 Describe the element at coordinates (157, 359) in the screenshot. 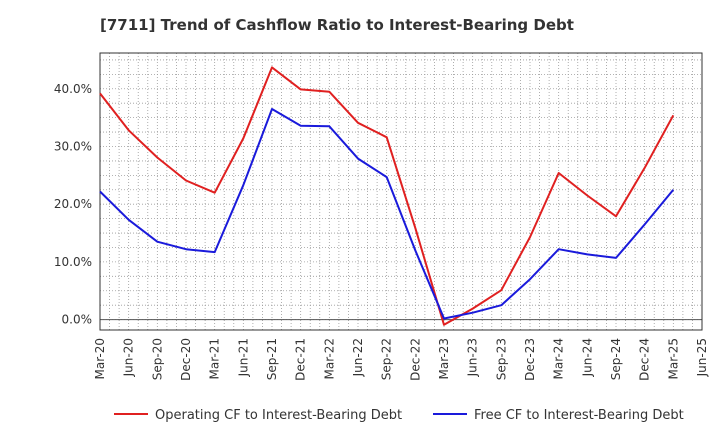

I see `x-tick-label: Sep-20` at that location.